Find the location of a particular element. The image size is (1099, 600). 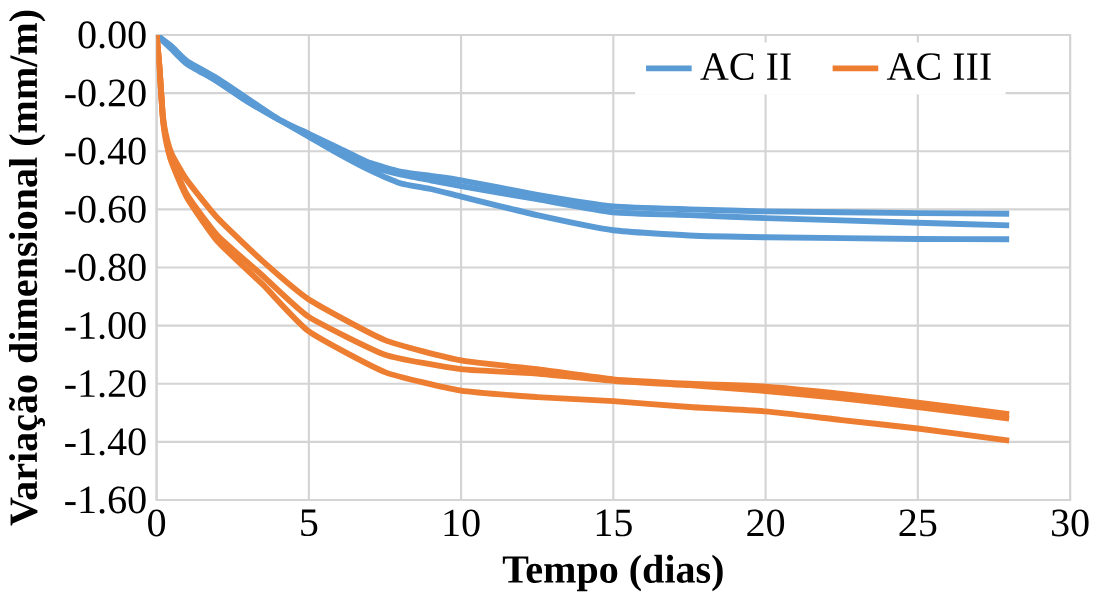

y-axis-title: Variação dimensional (mm/m) is located at coordinates (27, 268).